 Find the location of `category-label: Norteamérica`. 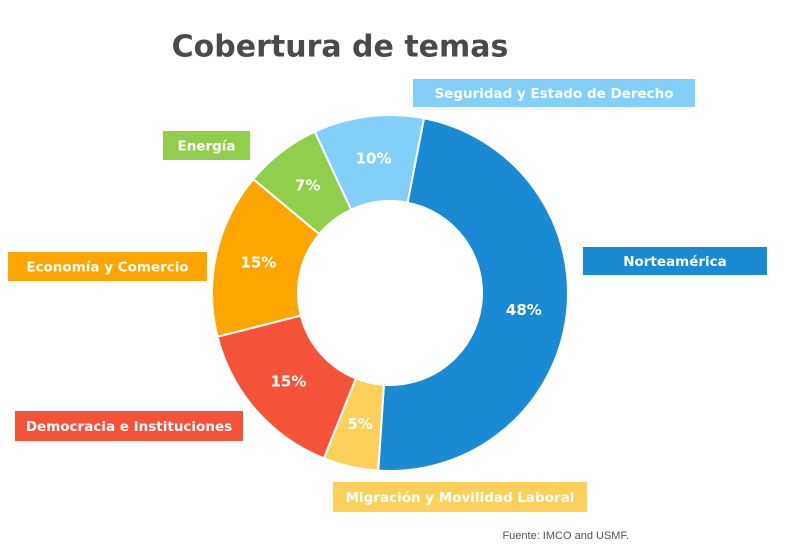

category-label: Norteamérica is located at coordinates (675, 262).